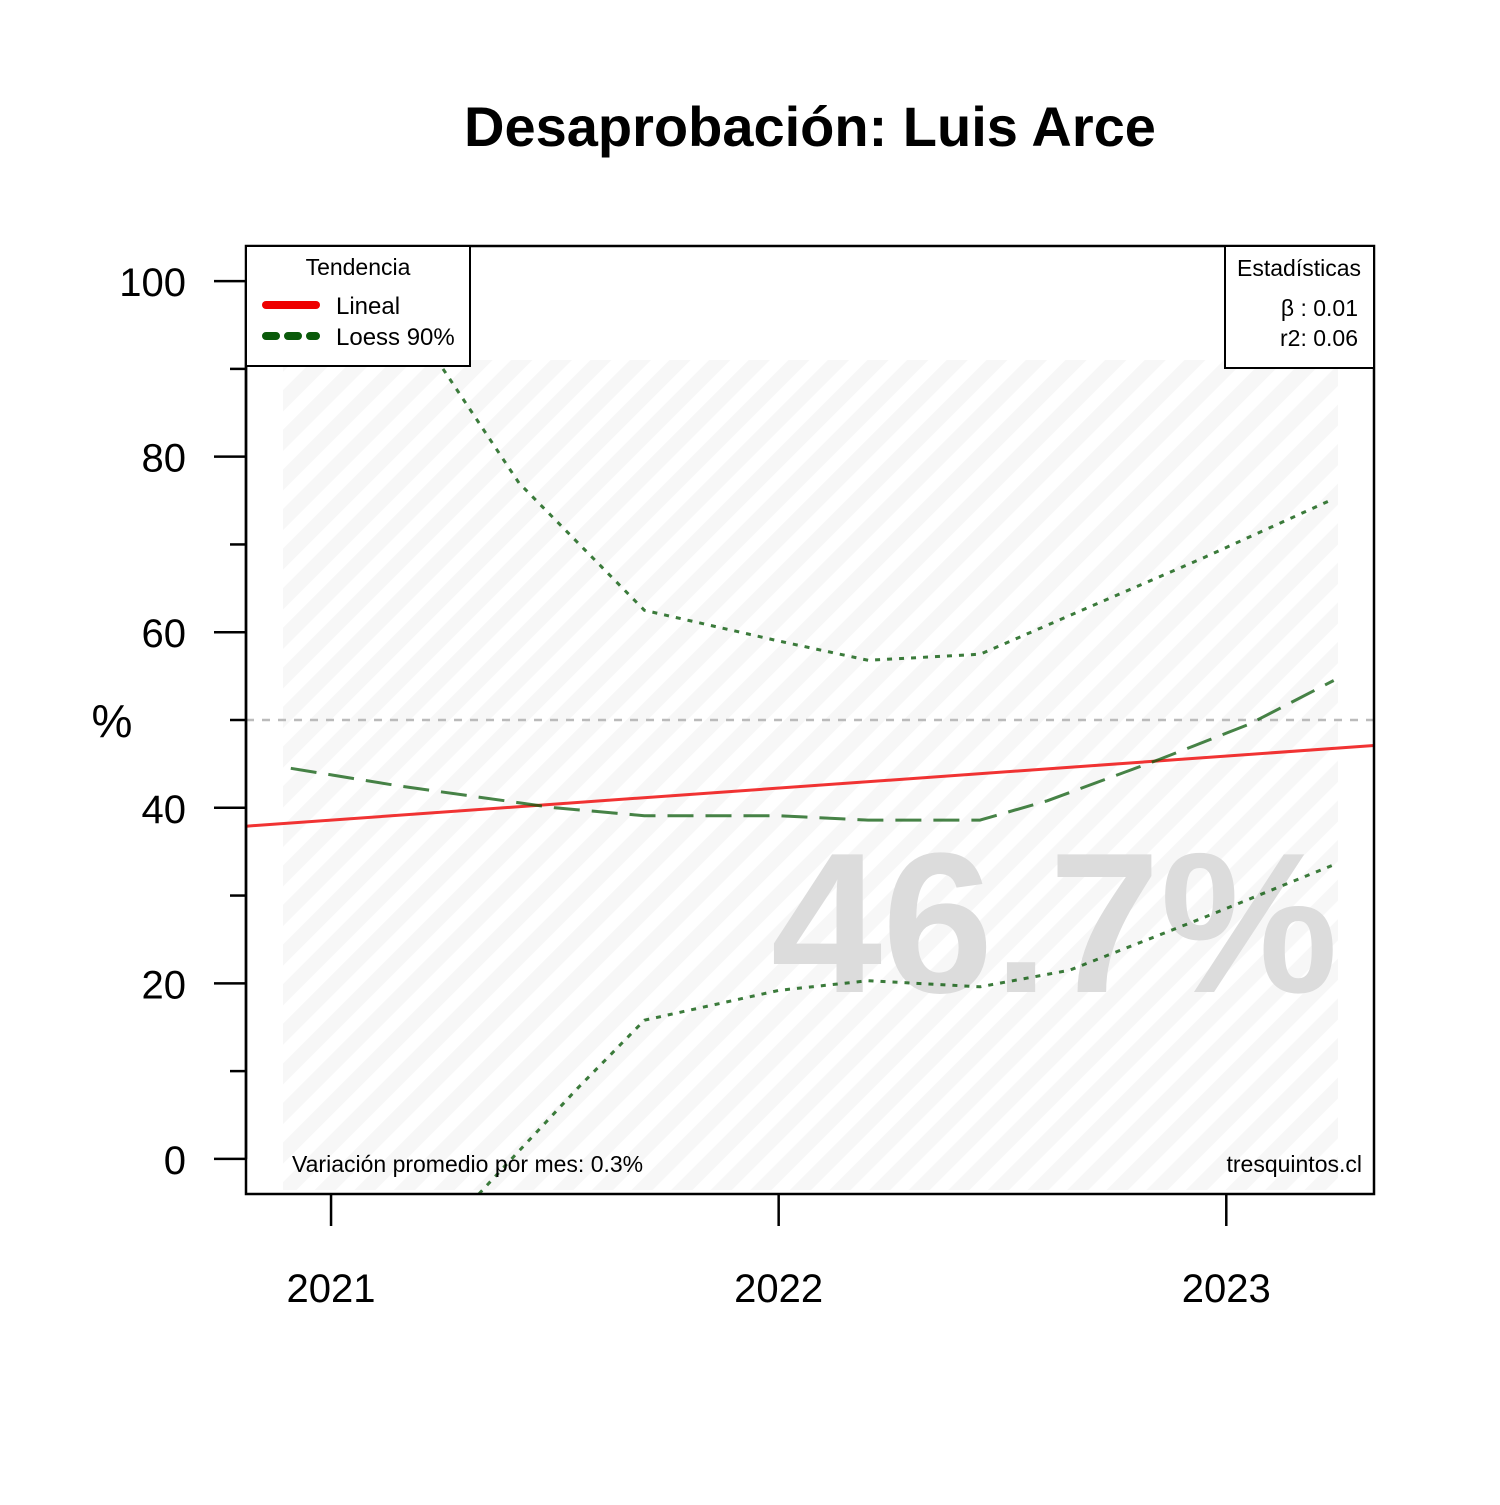  Describe the element at coordinates (331, 1289) in the screenshot. I see `x-tick-label: 2021` at that location.